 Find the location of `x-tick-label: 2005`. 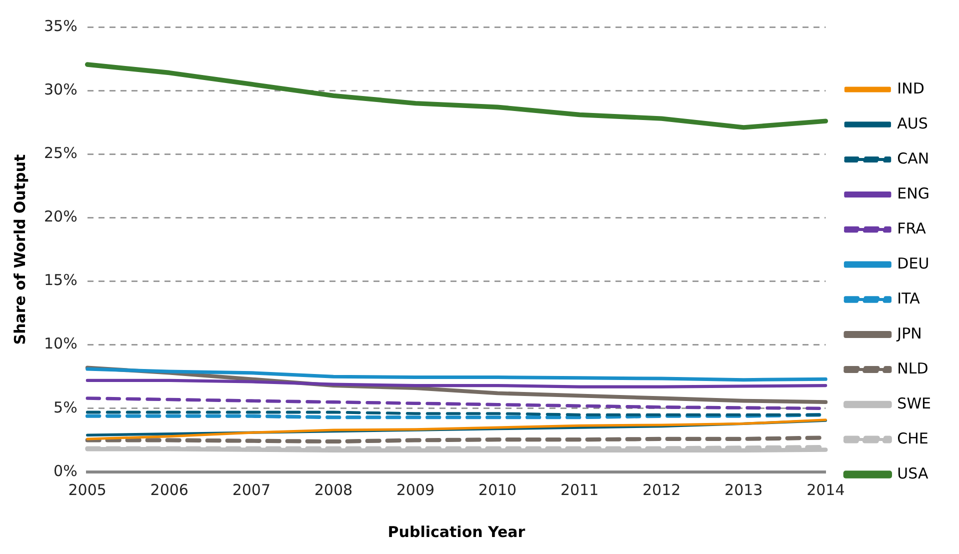

x-tick-label: 2005 is located at coordinates (87, 489).